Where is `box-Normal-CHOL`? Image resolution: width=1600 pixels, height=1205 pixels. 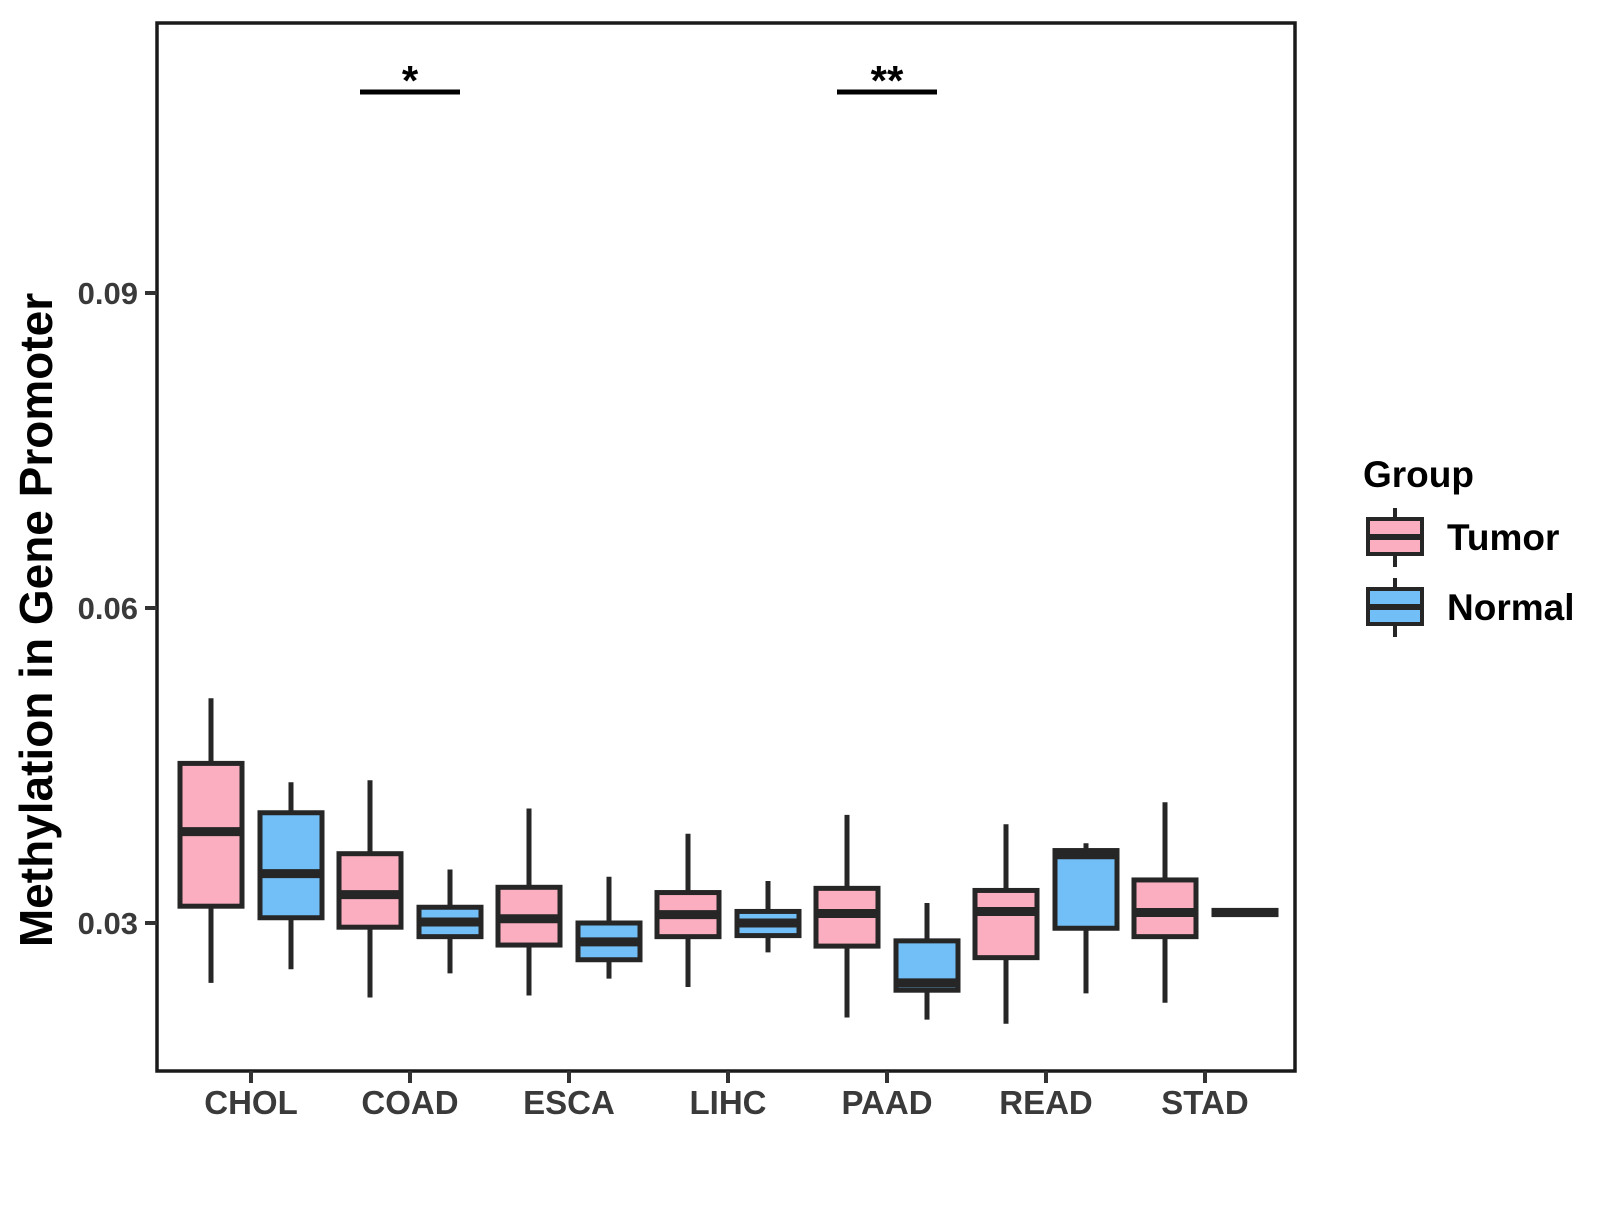
box-Normal-CHOL is located at coordinates (291, 865).